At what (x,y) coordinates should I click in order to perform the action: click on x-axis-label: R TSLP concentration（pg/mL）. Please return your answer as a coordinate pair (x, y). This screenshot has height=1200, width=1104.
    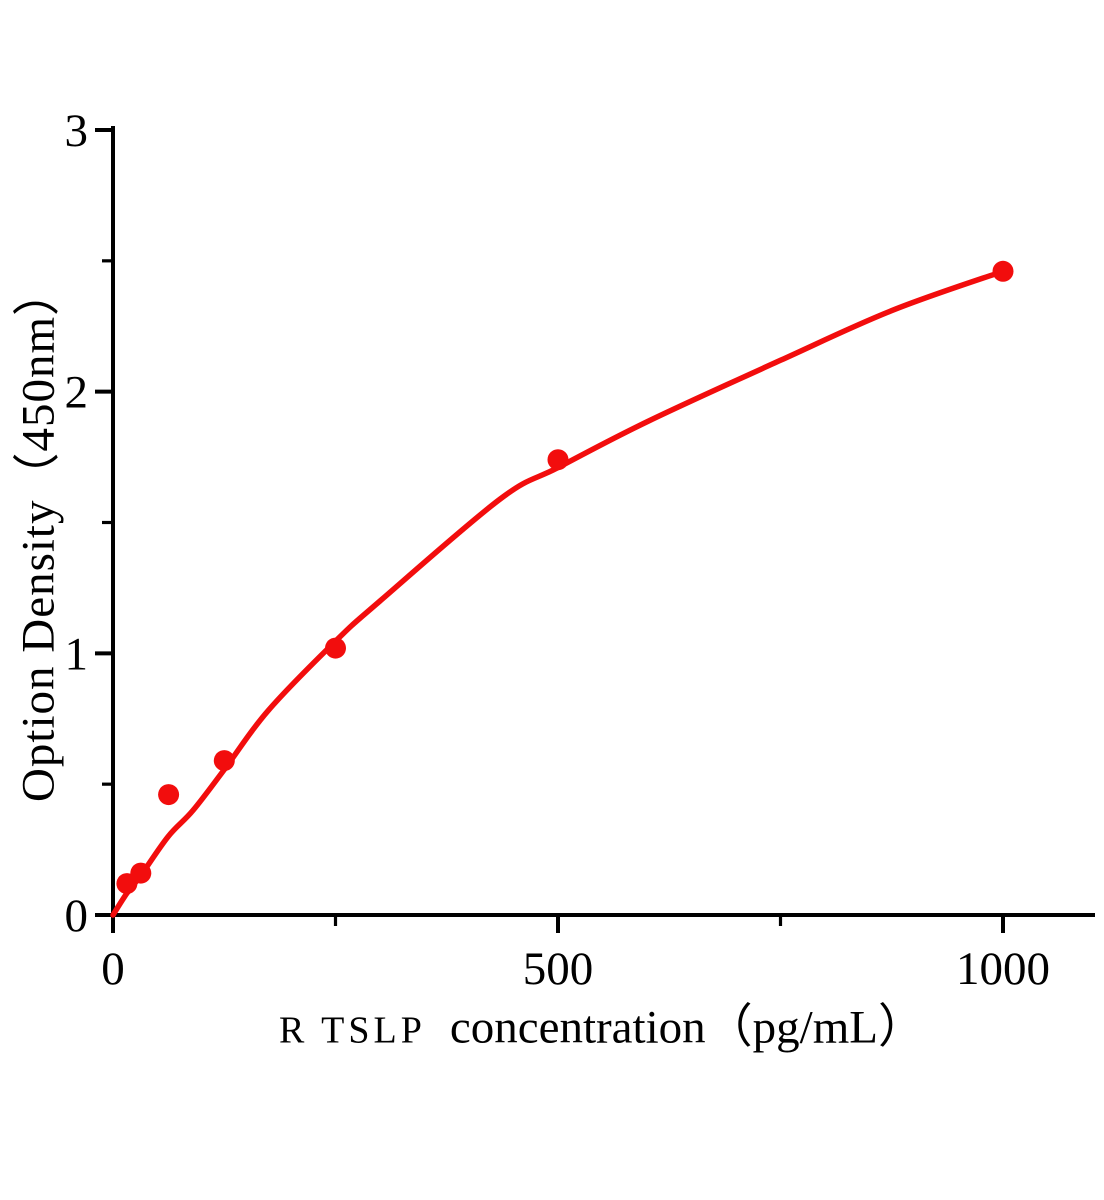
    Looking at the image, I should click on (602, 1022).